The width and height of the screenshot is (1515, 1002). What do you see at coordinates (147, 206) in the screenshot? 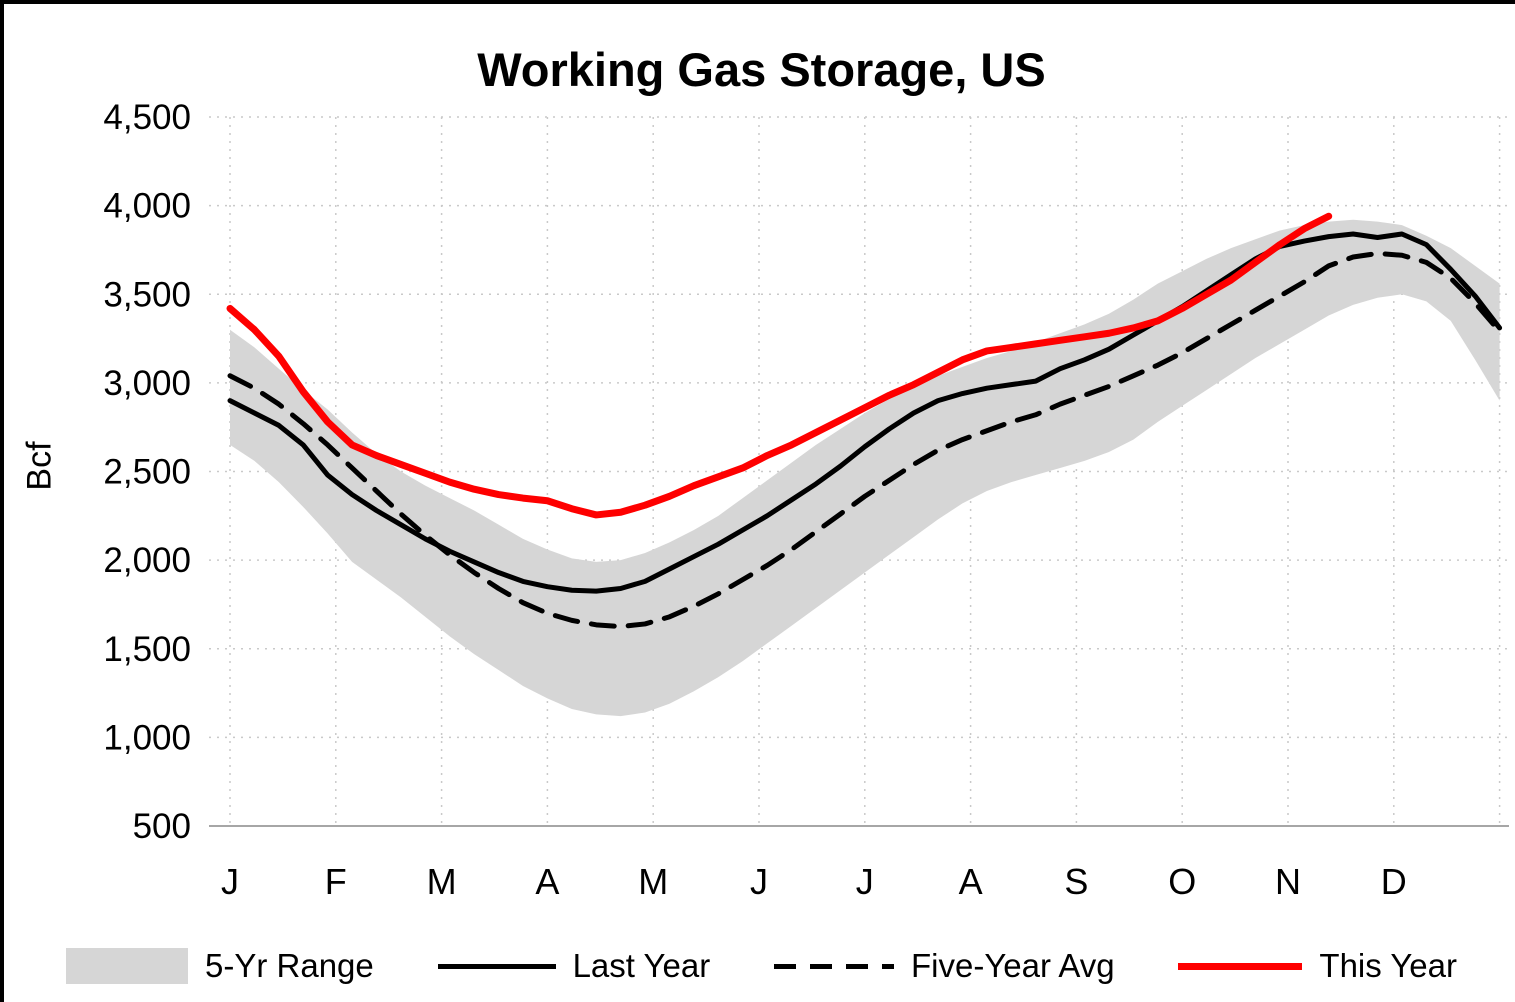
I see `y-tick-label: 4,000` at bounding box center [147, 206].